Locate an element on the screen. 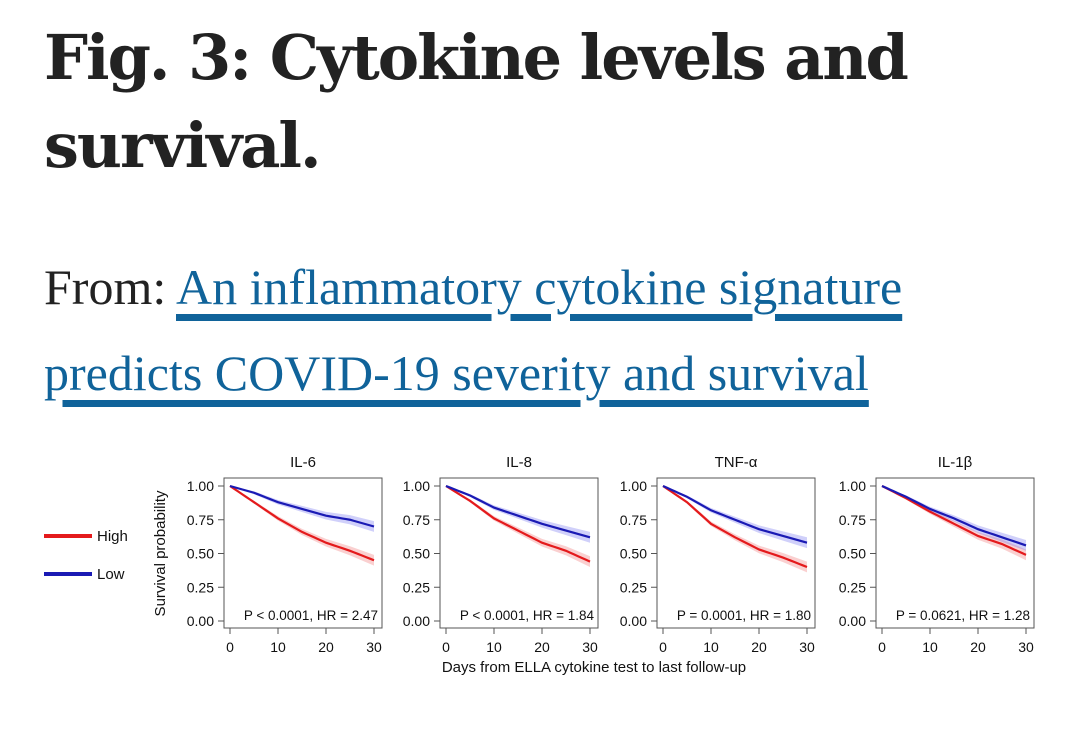 This screenshot has height=748, width=1078. annotation-stats: P = 0.0001, HR = 1.80 is located at coordinates (744, 615).